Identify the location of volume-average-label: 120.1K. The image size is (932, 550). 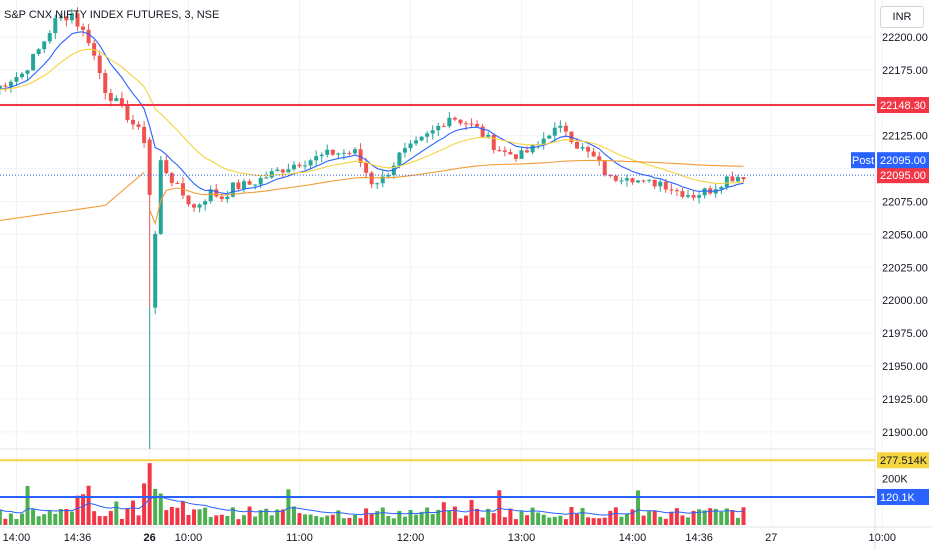
(898, 498).